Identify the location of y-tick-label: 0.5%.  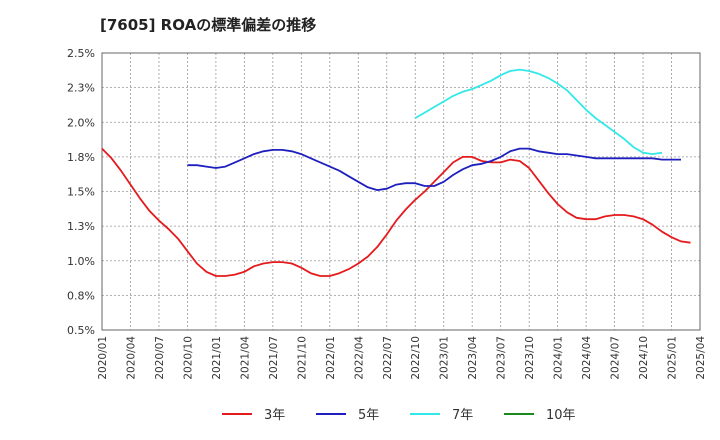
(81, 330).